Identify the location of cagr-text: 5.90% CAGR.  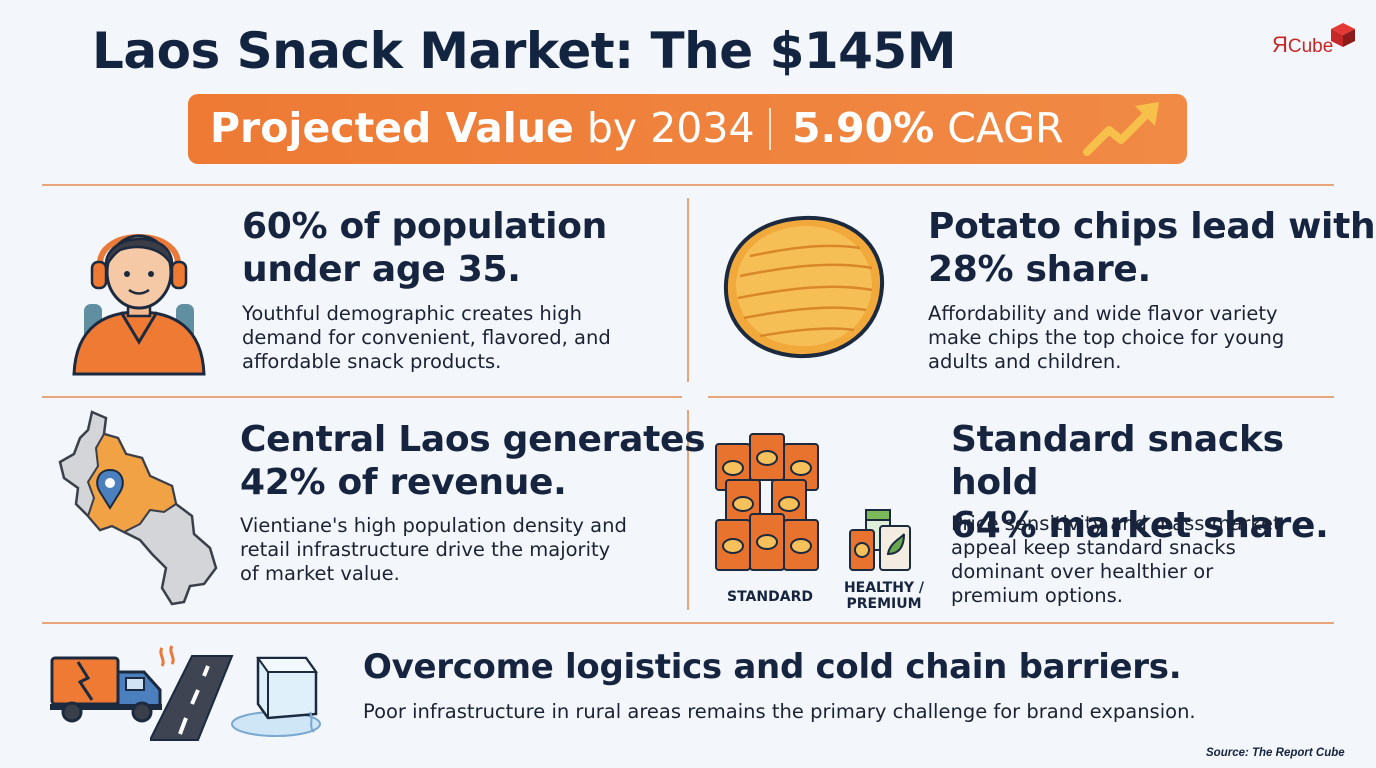
(928, 128).